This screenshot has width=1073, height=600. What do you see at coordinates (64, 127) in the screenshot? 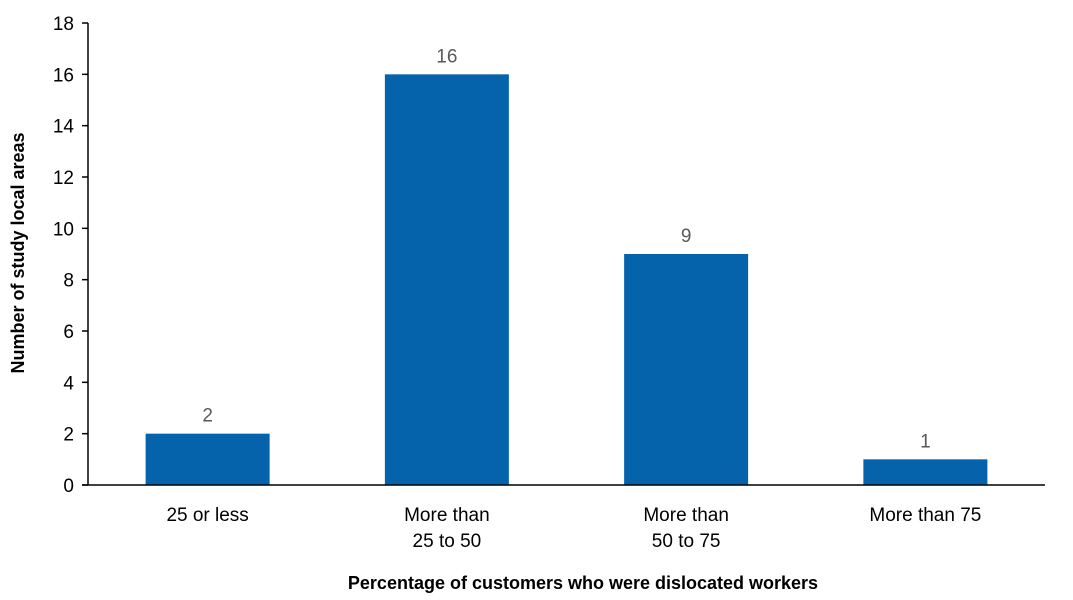
I see `y-tick-label: 14` at bounding box center [64, 127].